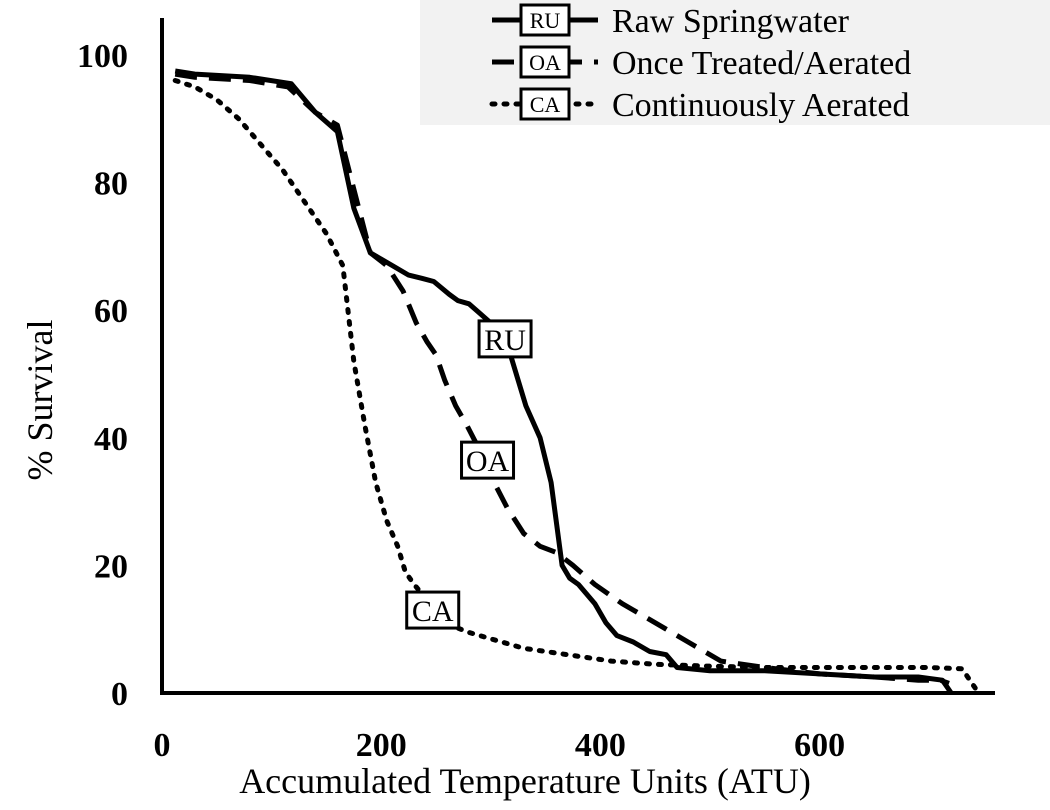 The image size is (1050, 810). Describe the element at coordinates (381, 745) in the screenshot. I see `x-tick-label: 200` at that location.